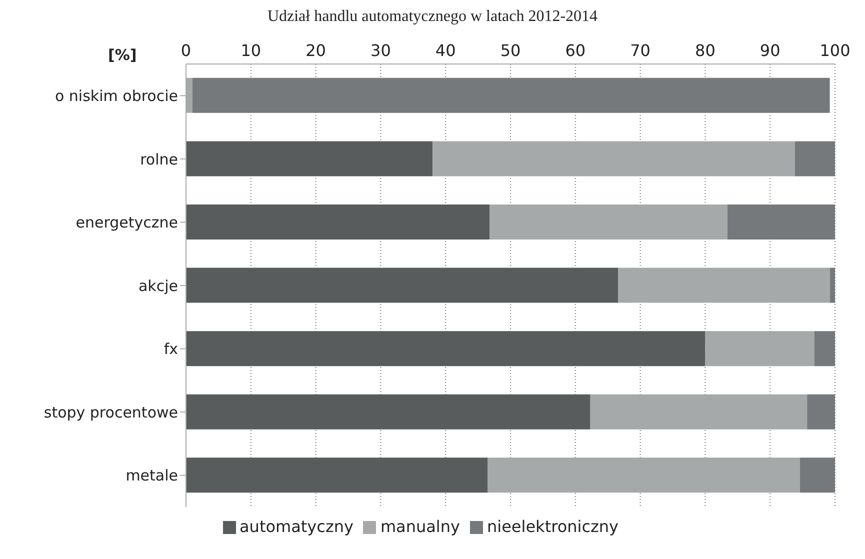  I want to click on y-tick-label: metale, so click(152, 475).